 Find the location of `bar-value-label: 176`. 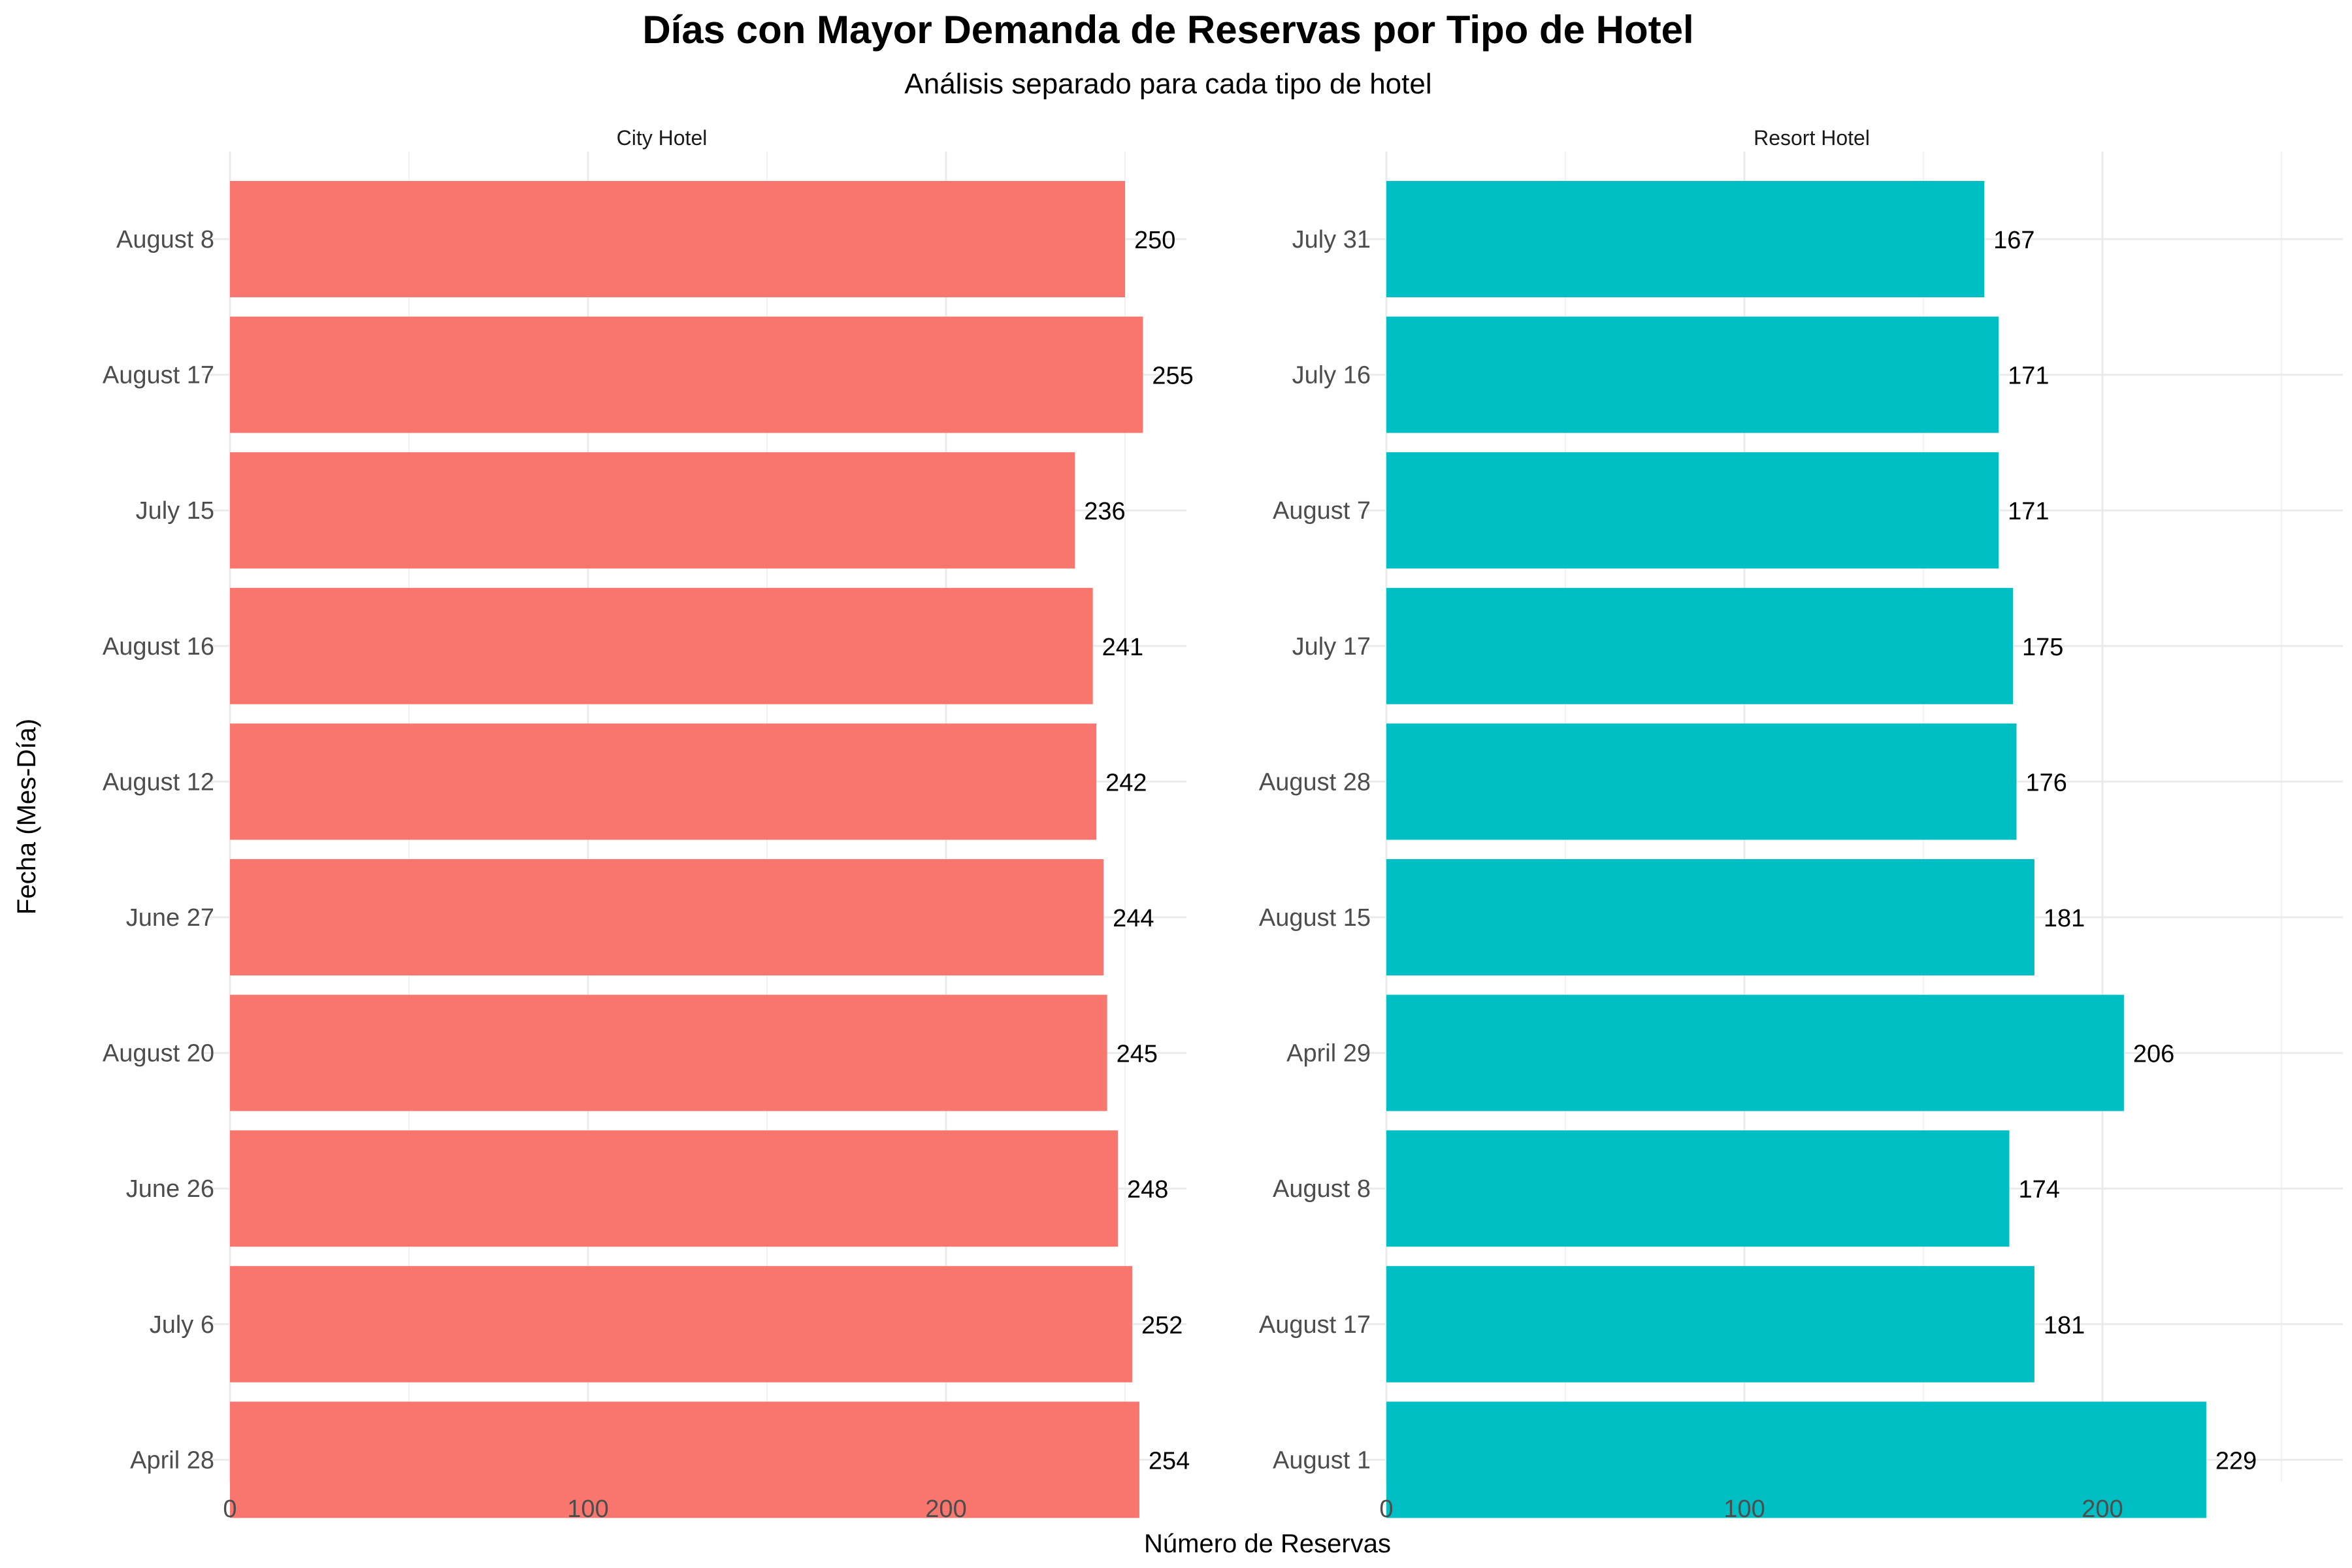

bar-value-label: 176 is located at coordinates (2045, 782).